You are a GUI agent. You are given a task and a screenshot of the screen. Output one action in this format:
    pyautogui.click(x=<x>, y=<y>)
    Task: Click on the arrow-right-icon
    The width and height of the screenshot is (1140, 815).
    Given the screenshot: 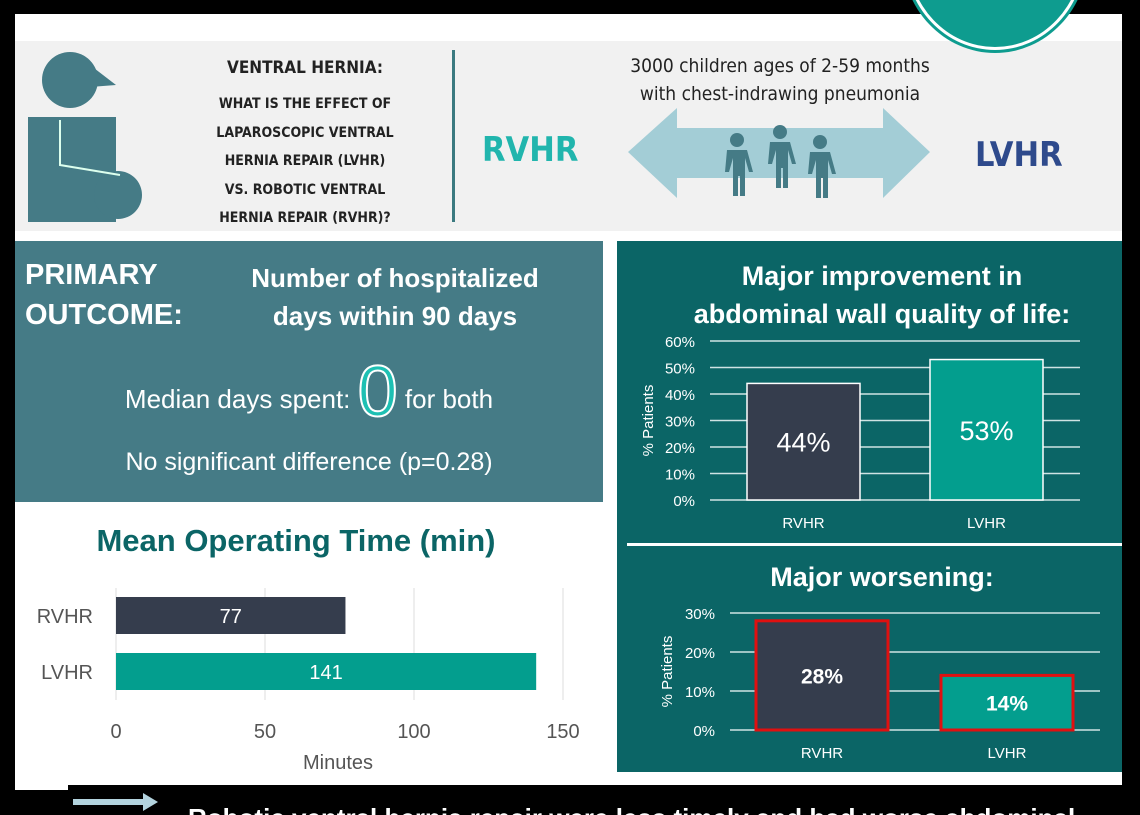 What is the action you would take?
    pyautogui.click(x=115, y=802)
    